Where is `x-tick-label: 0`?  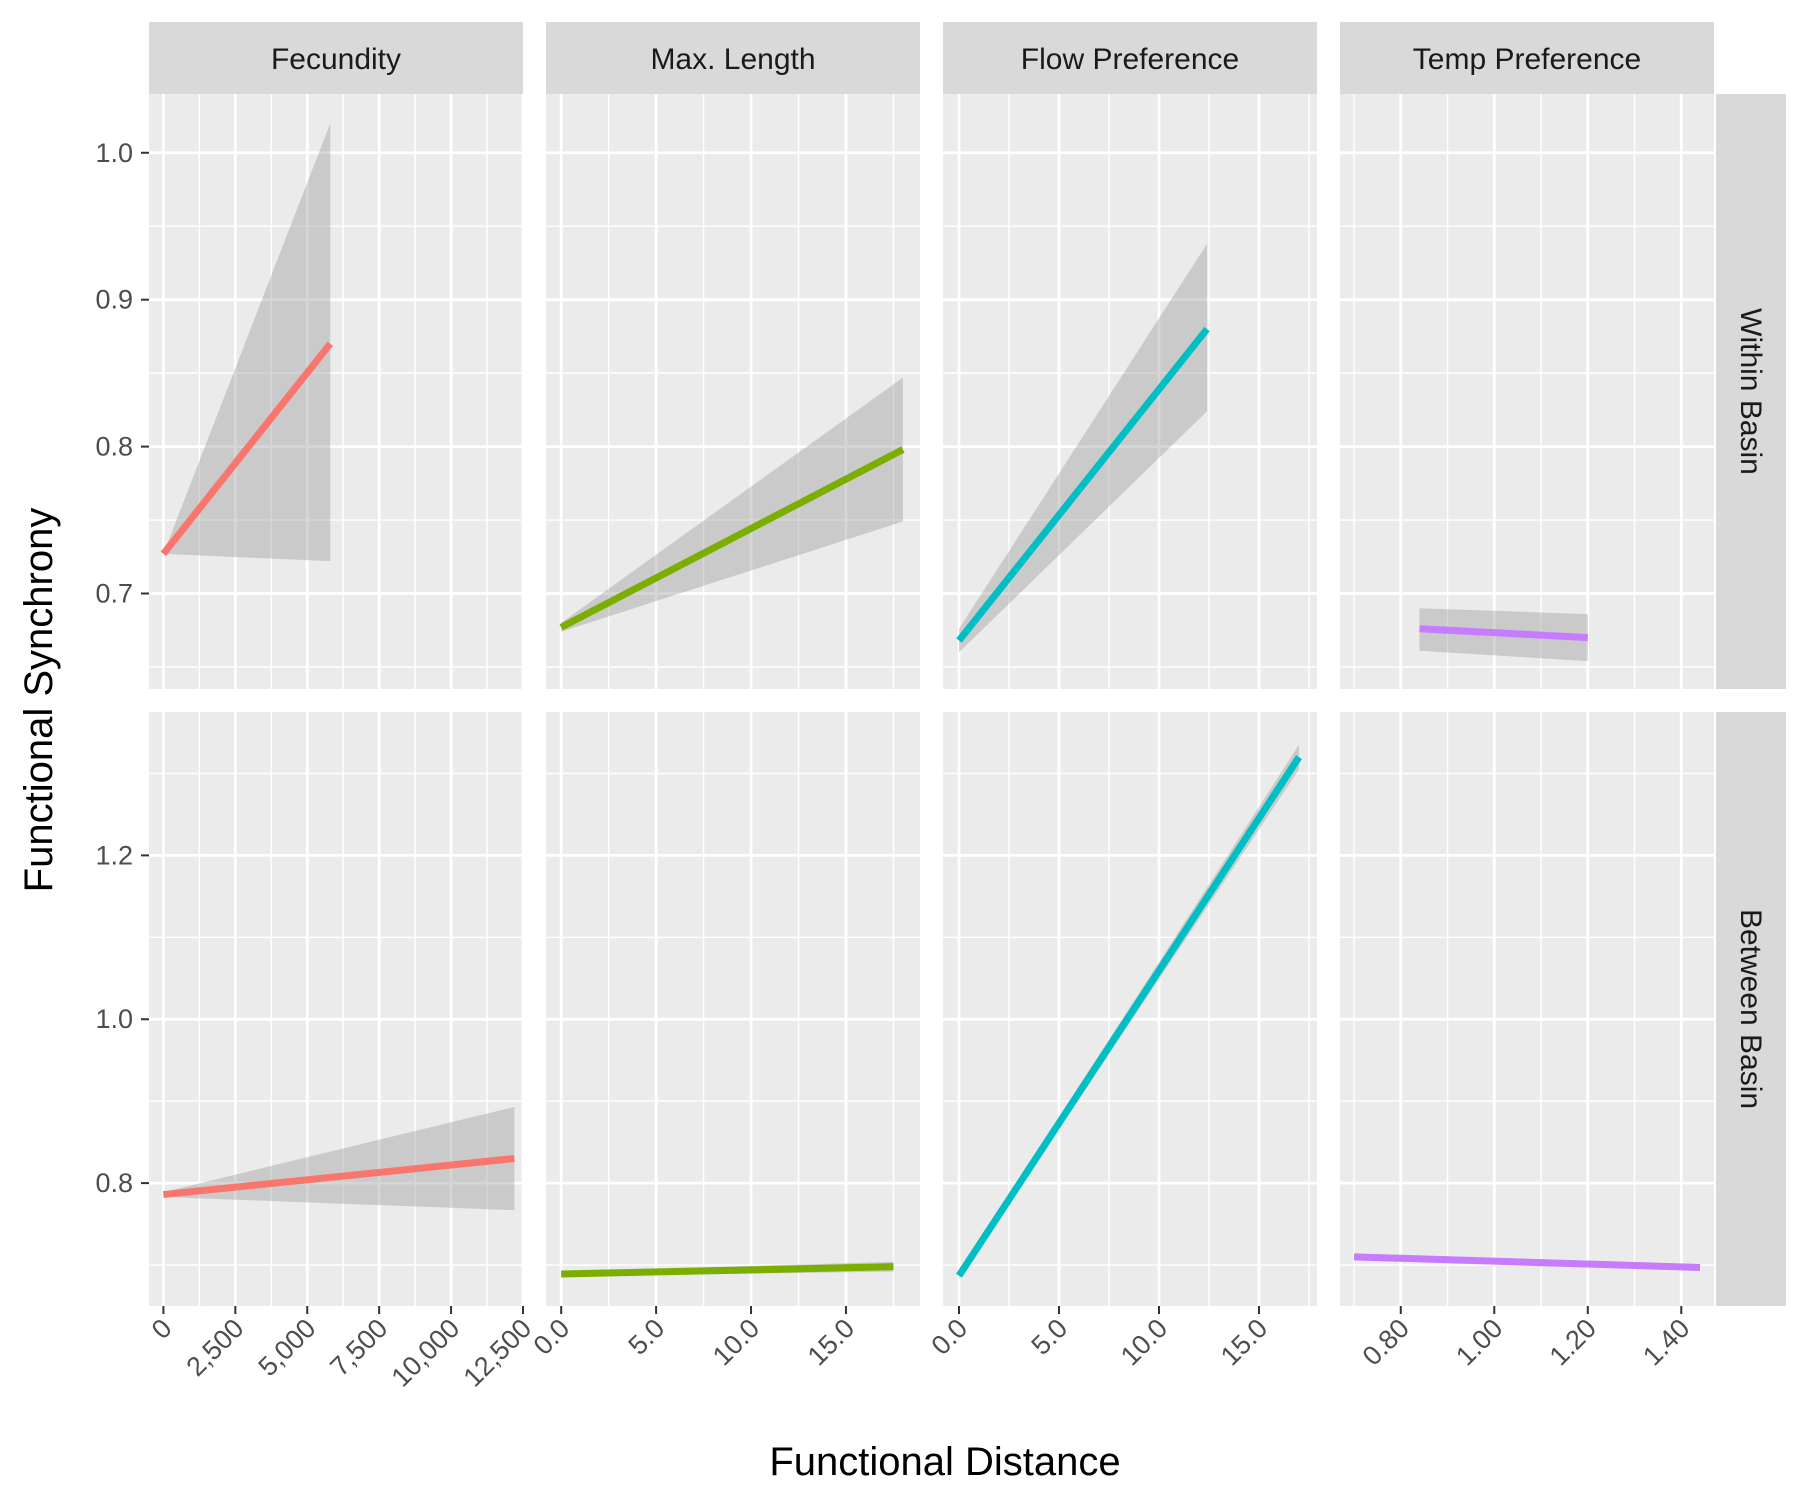
x-tick-label: 0 is located at coordinates (162, 1329).